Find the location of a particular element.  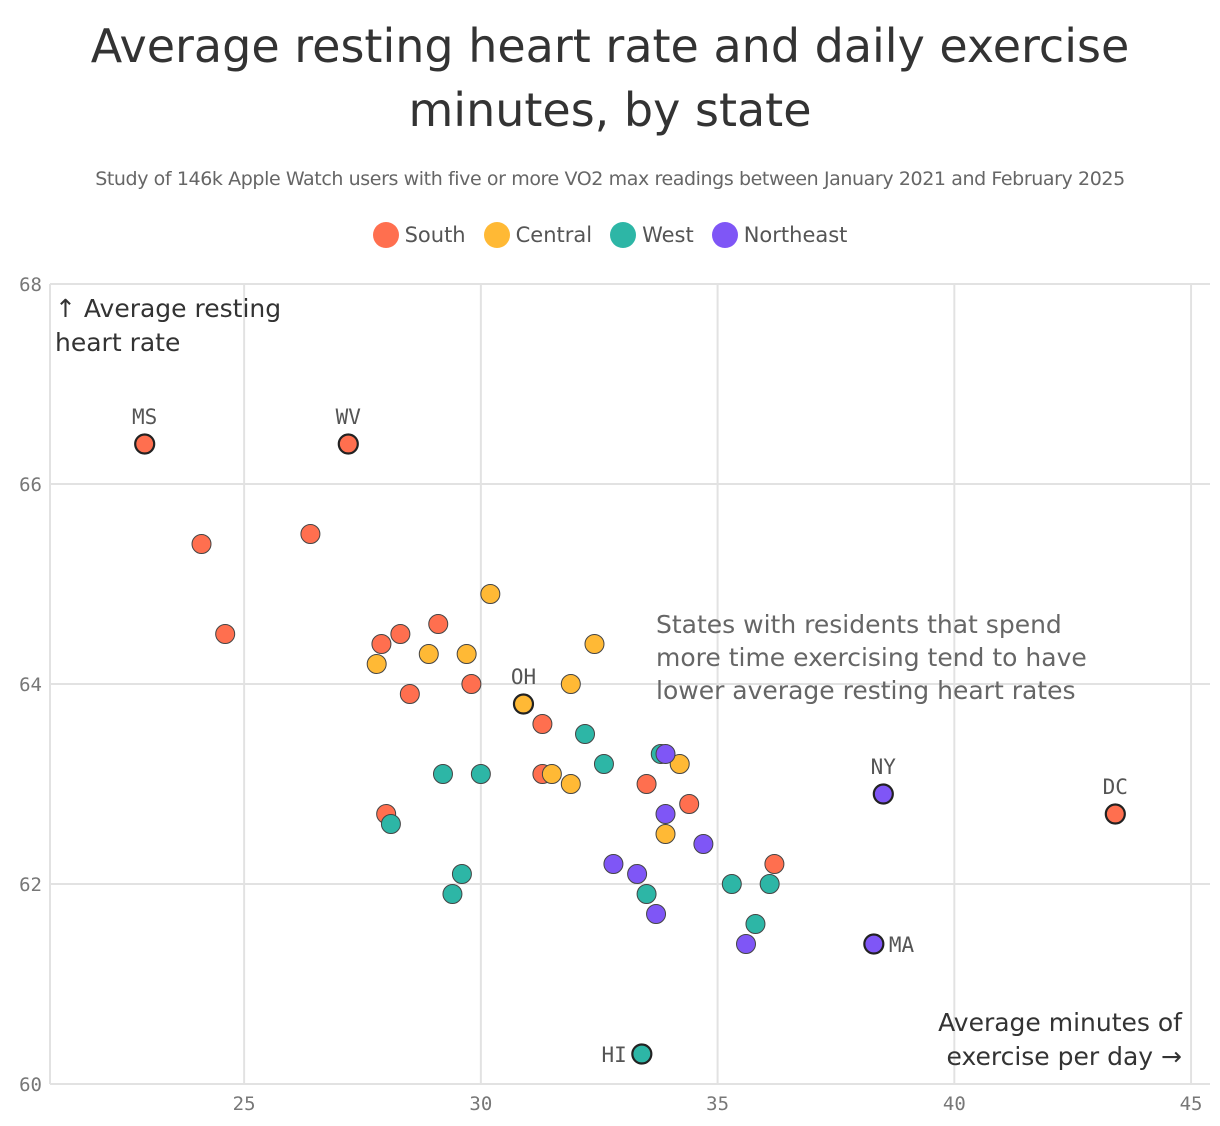

legend-item-central: Central is located at coordinates (538, 235).